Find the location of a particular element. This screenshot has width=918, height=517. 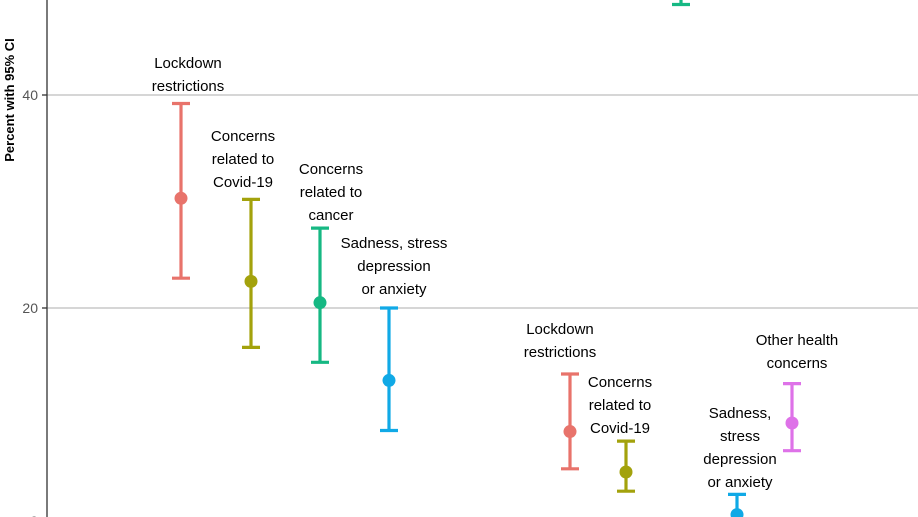

point-label-line: Sadness, is located at coordinates (740, 413).